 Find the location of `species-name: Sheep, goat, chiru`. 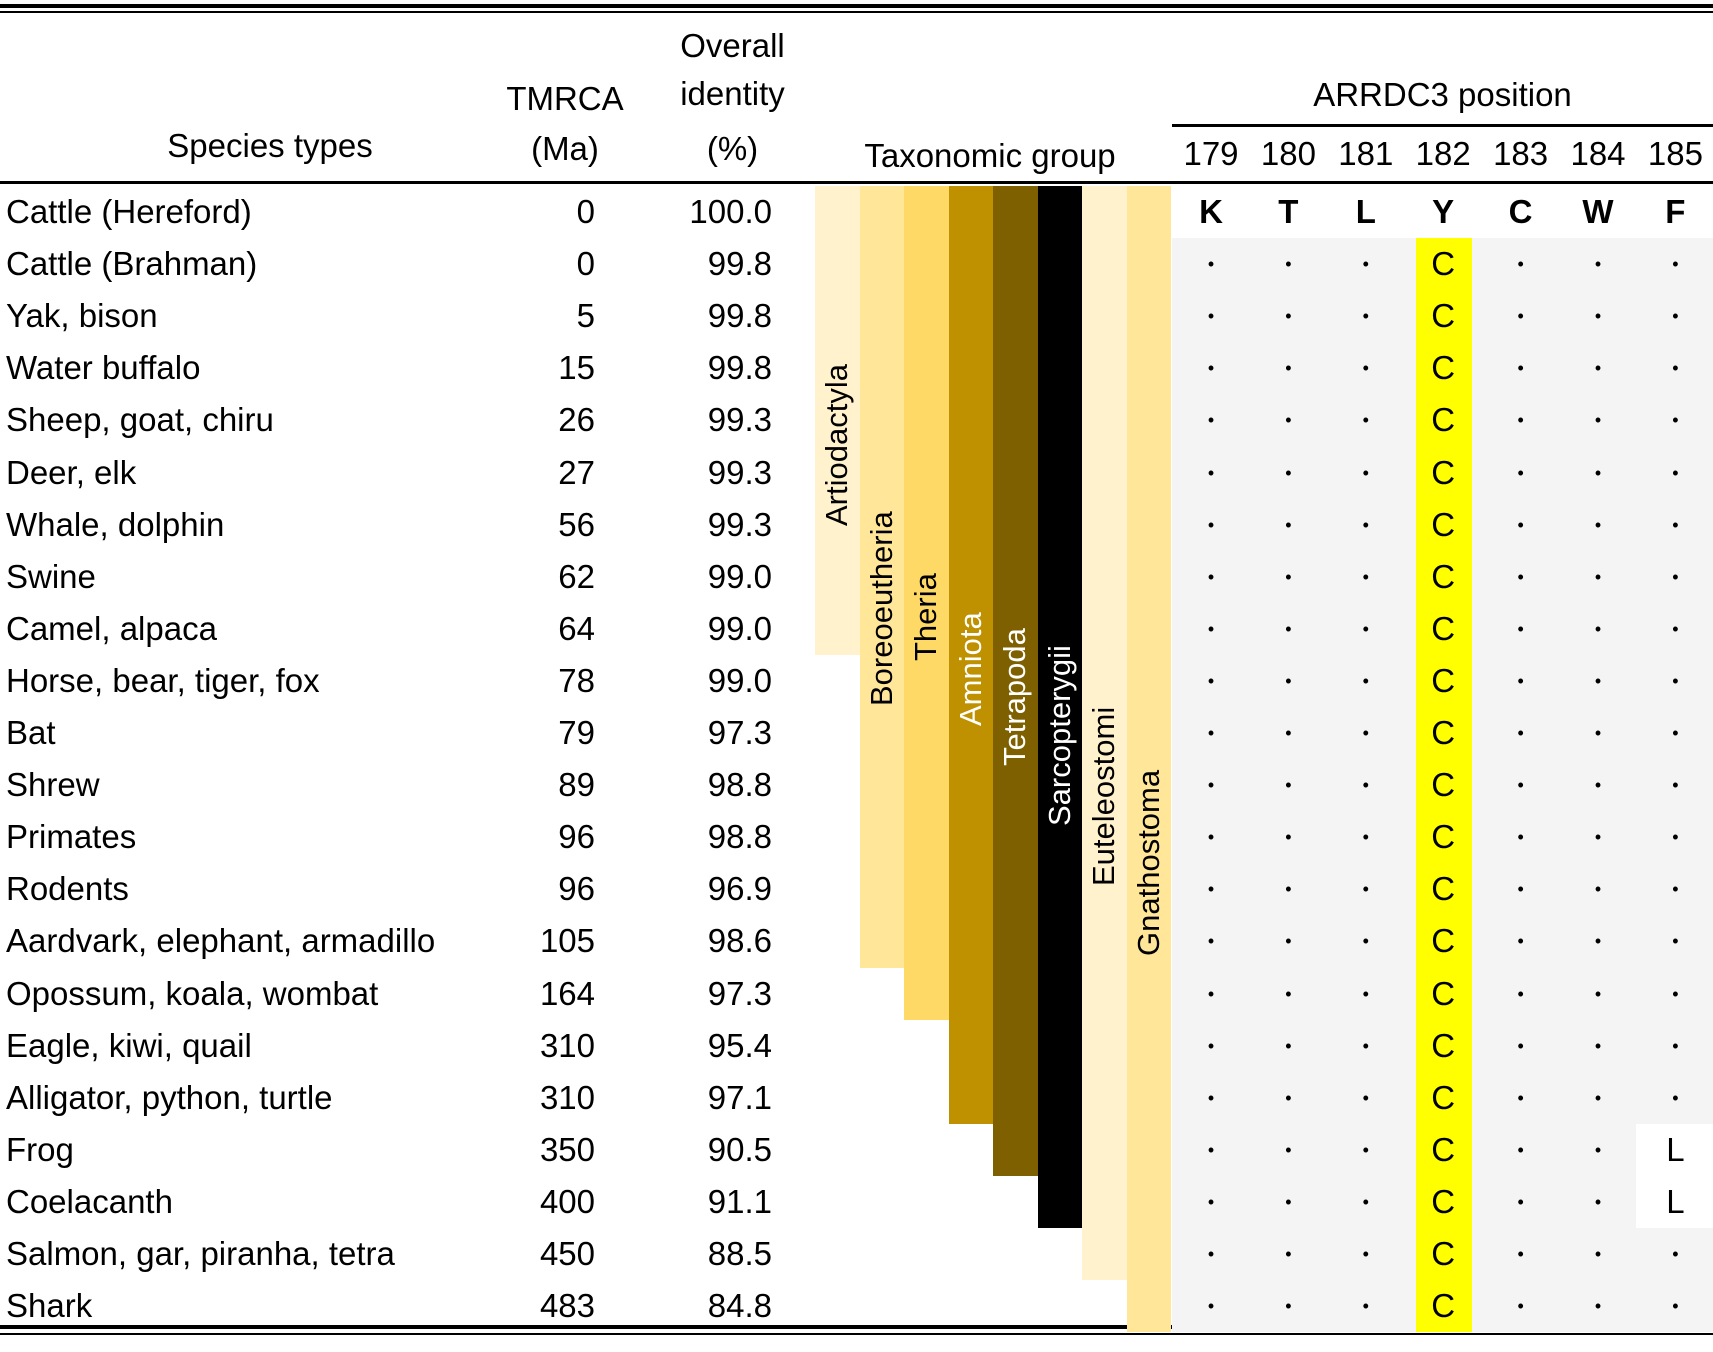

species-name: Sheep, goat, chiru is located at coordinates (140, 420).